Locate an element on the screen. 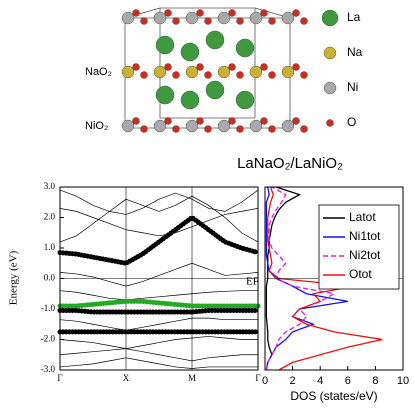 This screenshot has width=415, height=409. y-tick-label: 2.0 is located at coordinates (50, 217).